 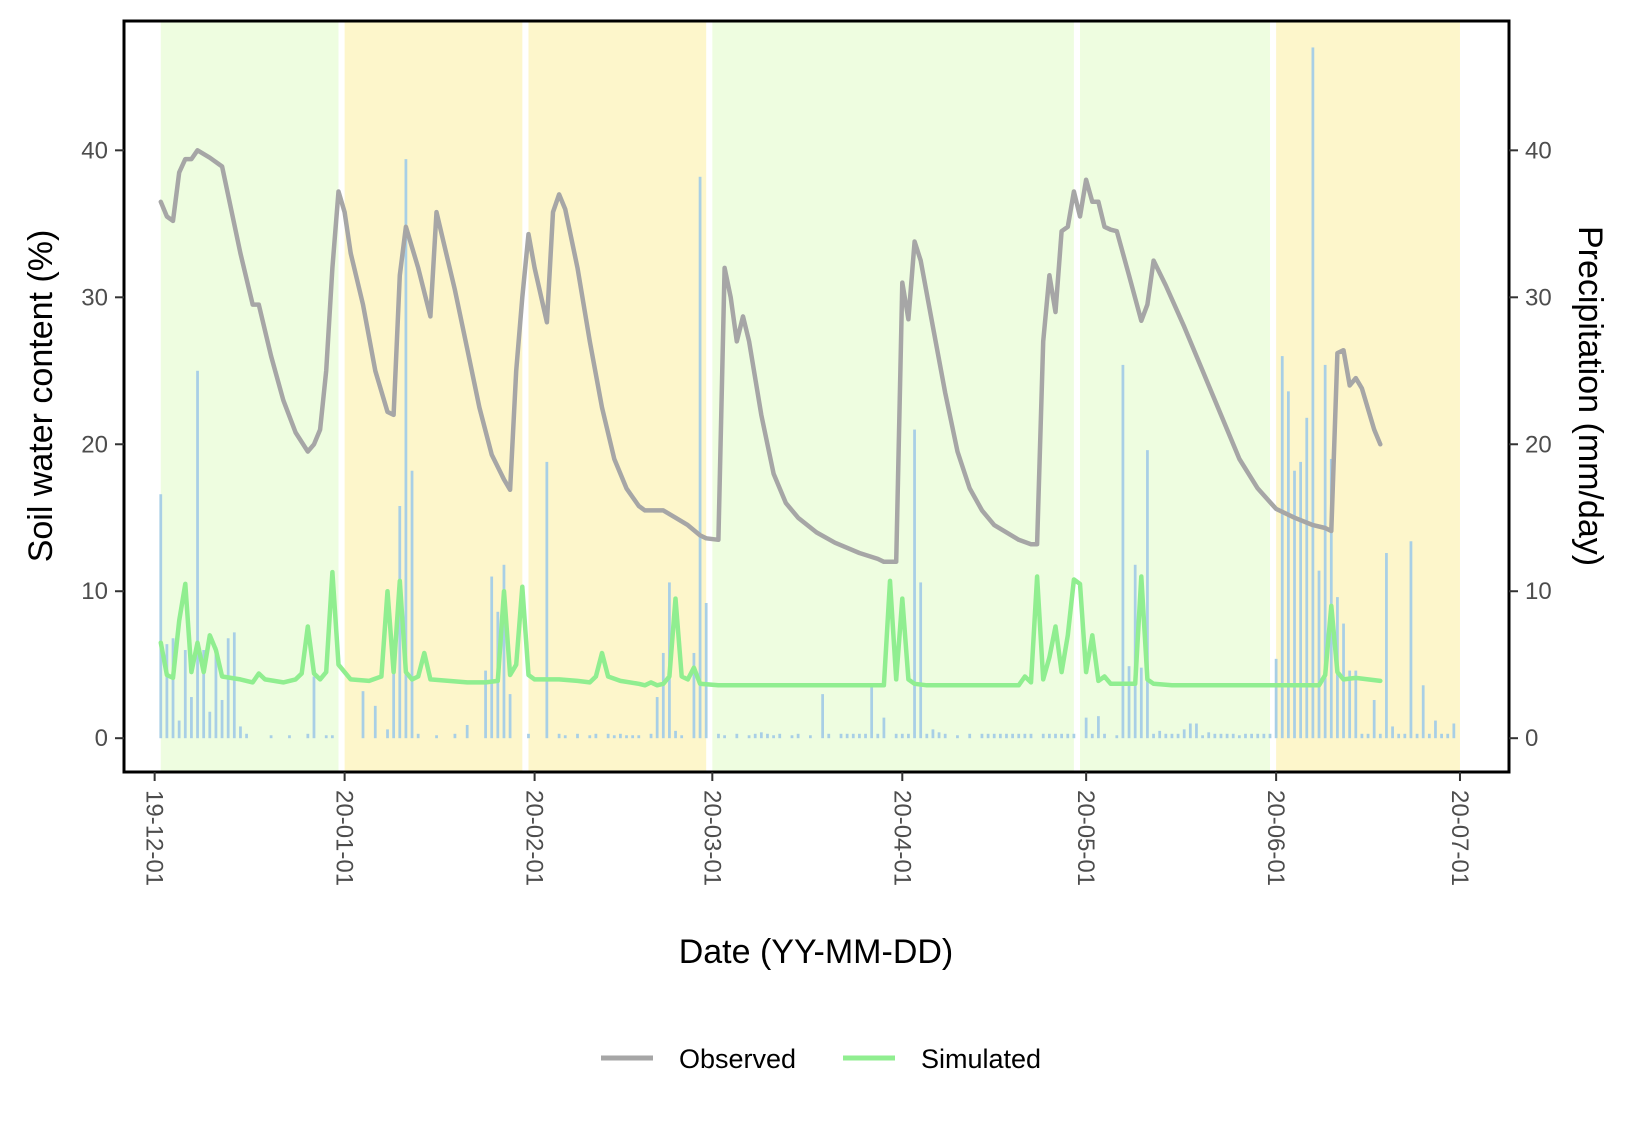 What do you see at coordinates (737, 1059) in the screenshot?
I see `legend-label-observed: Observed` at bounding box center [737, 1059].